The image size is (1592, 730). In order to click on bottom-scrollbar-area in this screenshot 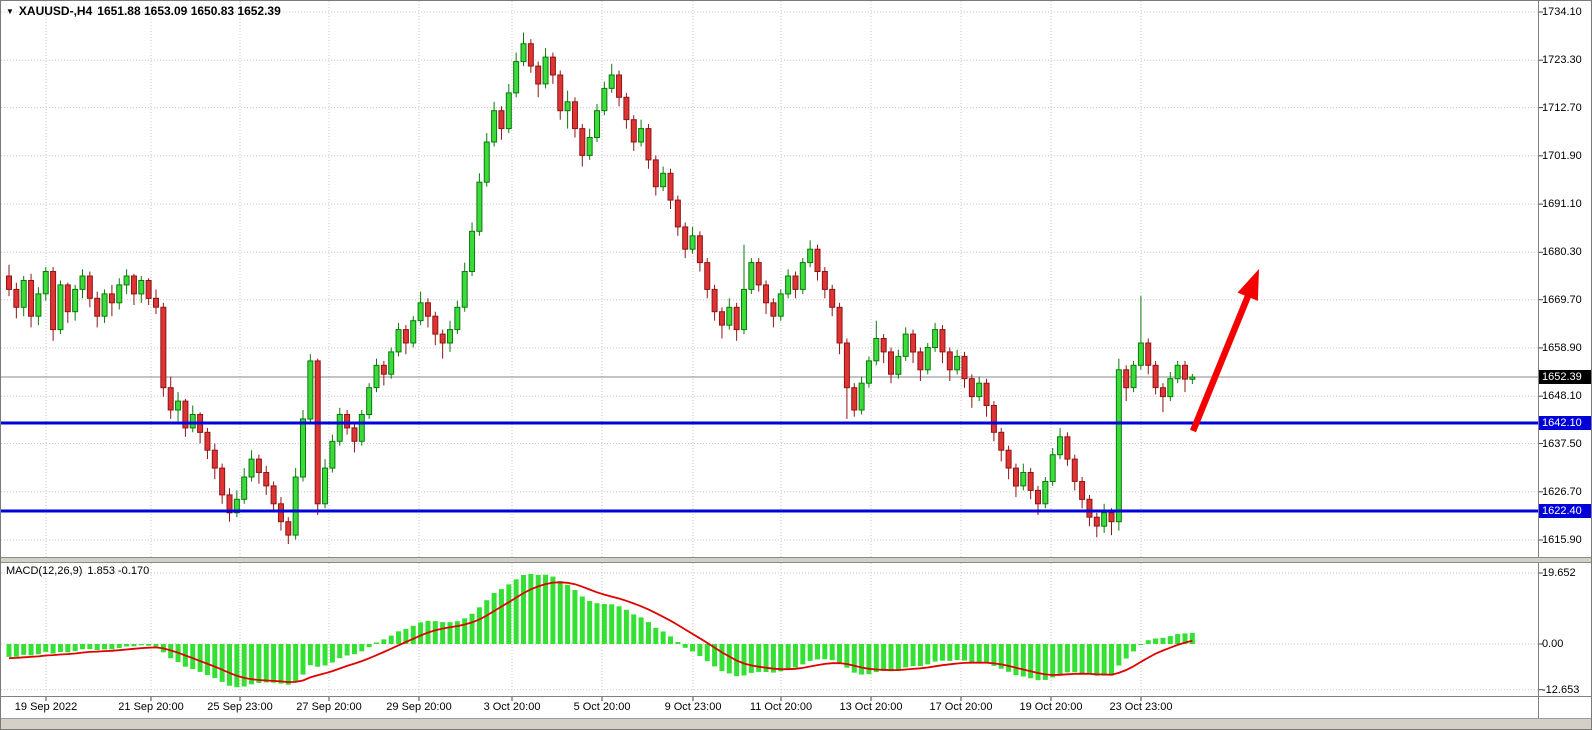, I will do `click(796, 723)`.